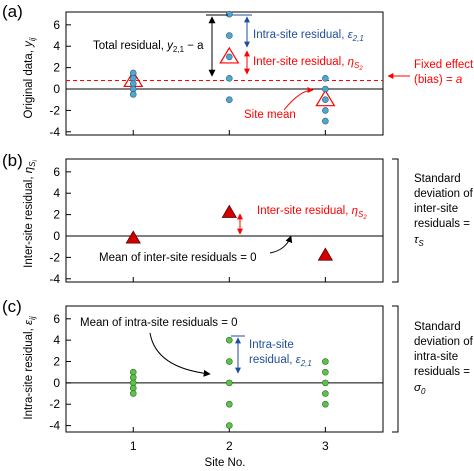  Describe the element at coordinates (31, 214) in the screenshot. I see `panel-b-ylabel: Inter-site residual, ηSi` at that location.